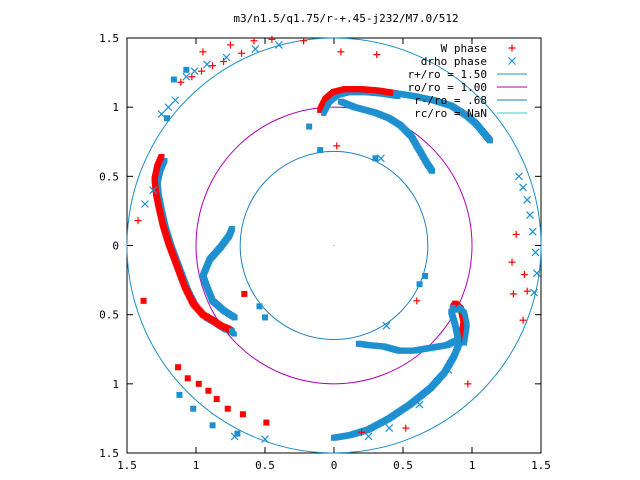  I want to click on y-tick-label-4: 0.5, so click(109, 315).